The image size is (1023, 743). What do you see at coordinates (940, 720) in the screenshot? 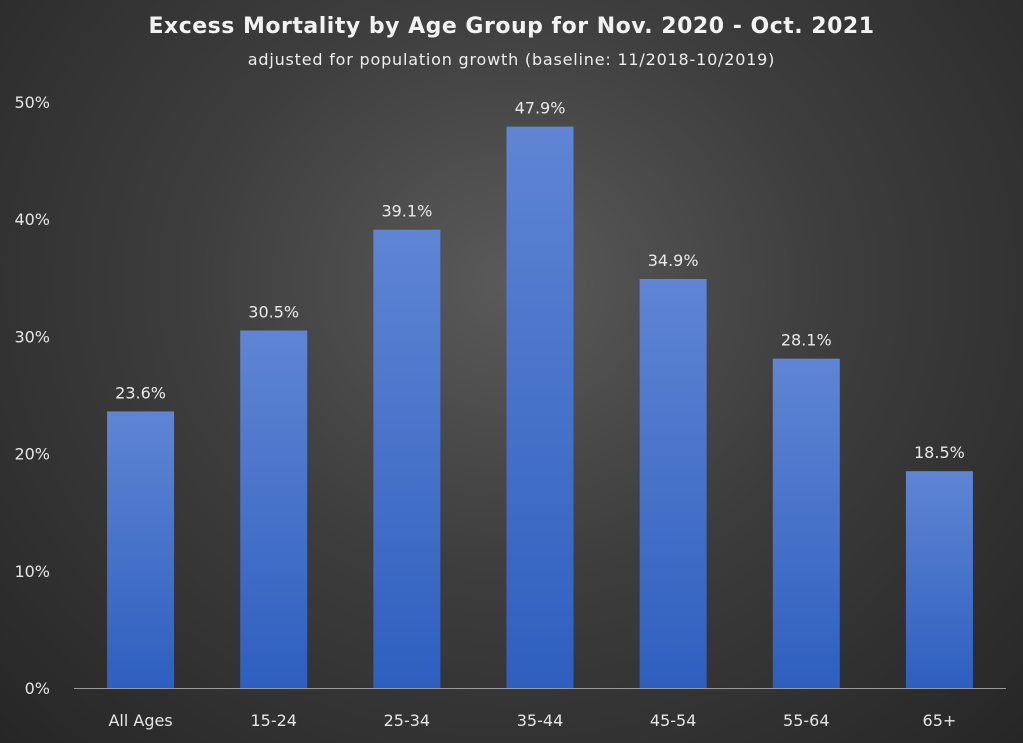
I see `x-tick-label: 65+` at bounding box center [940, 720].